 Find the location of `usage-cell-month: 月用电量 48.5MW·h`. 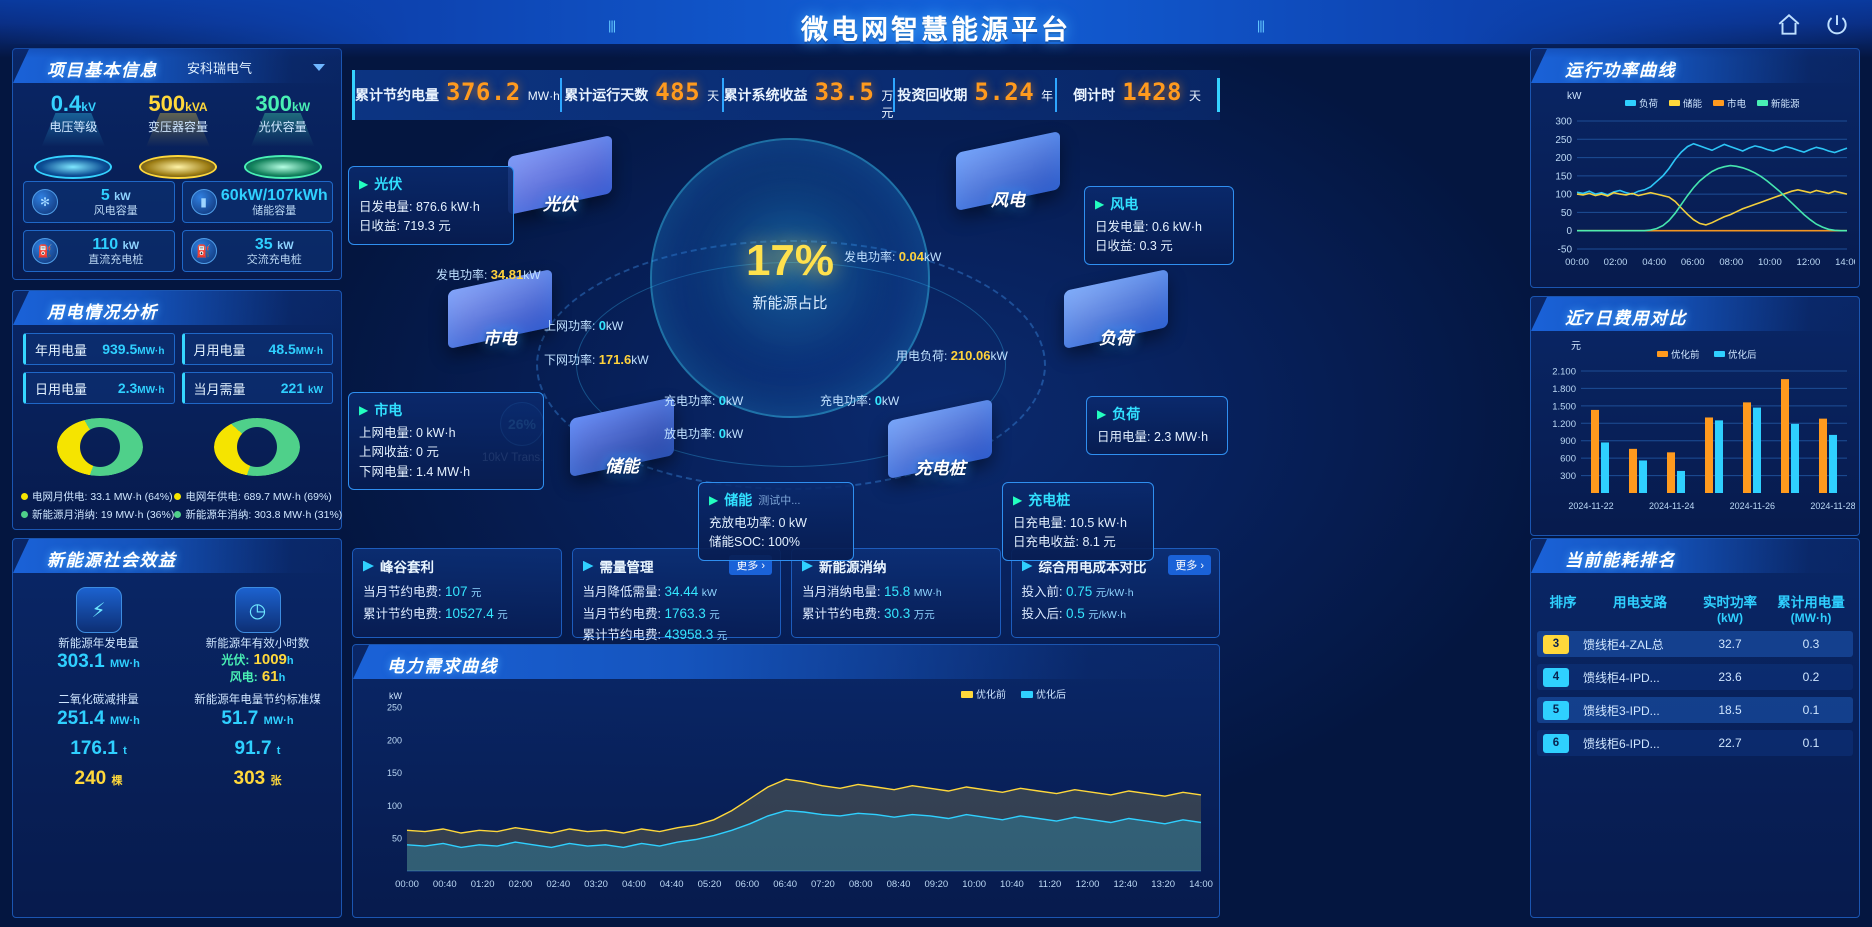

usage-cell-month: 月用电量 48.5MW·h is located at coordinates (257, 349).